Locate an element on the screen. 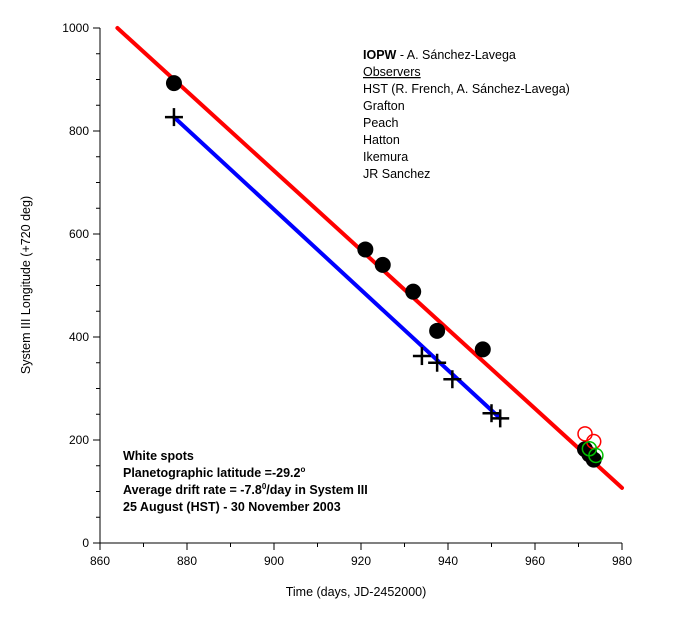 The height and width of the screenshot is (618, 674). x-tick-label: 980 is located at coordinates (622, 561).